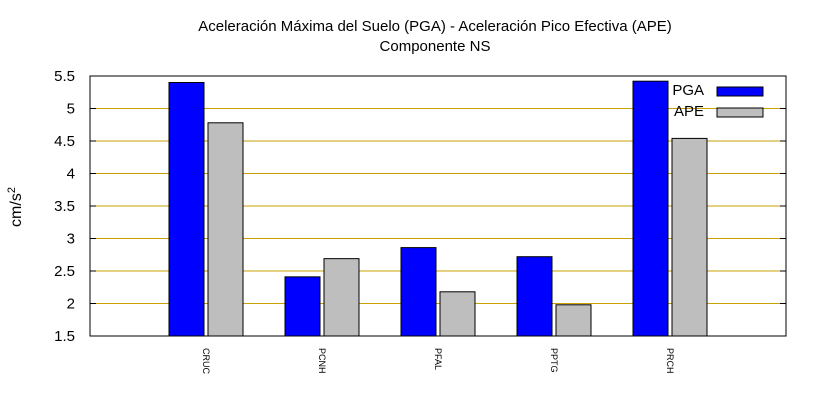 This screenshot has width=820, height=400. What do you see at coordinates (688, 90) in the screenshot?
I see `legend-label-pga: PGA` at bounding box center [688, 90].